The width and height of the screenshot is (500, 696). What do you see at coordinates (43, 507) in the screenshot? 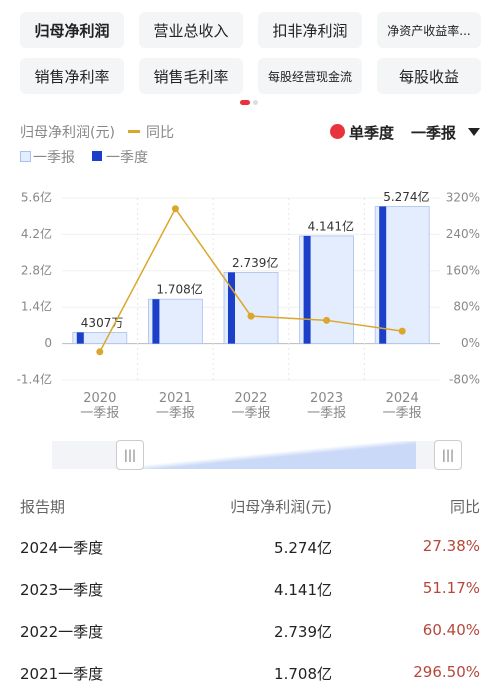
I see `table-header: 报告期` at bounding box center [43, 507].